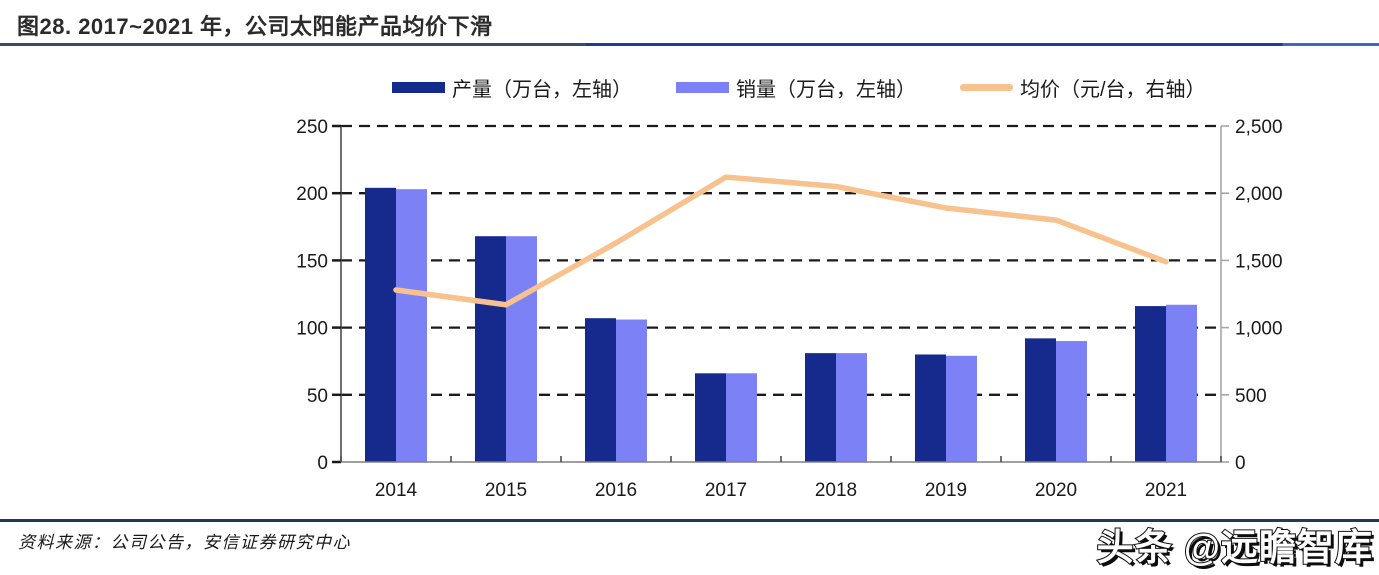 Image resolution: width=1379 pixels, height=575 pixels. What do you see at coordinates (317, 396) in the screenshot?
I see `left-tick-label-50: 50` at bounding box center [317, 396].